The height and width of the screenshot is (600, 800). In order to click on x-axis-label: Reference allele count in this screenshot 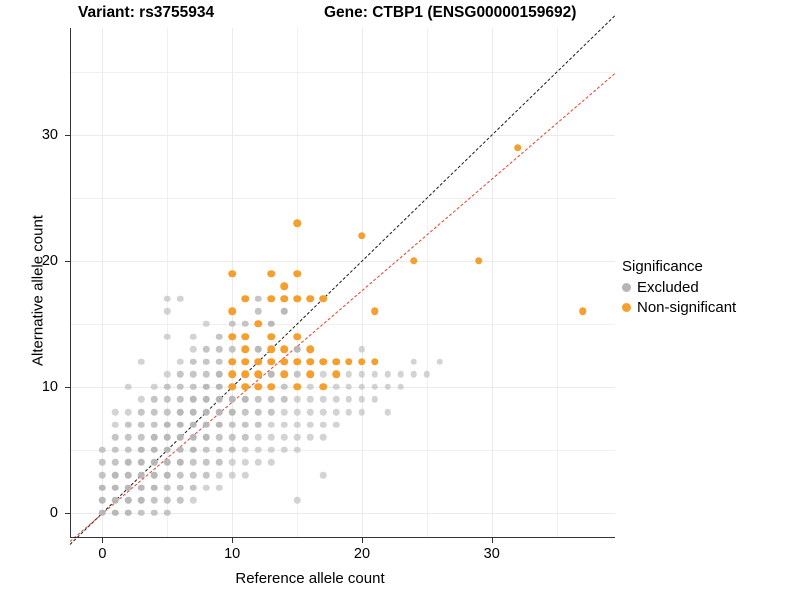, I will do `click(310, 578)`.